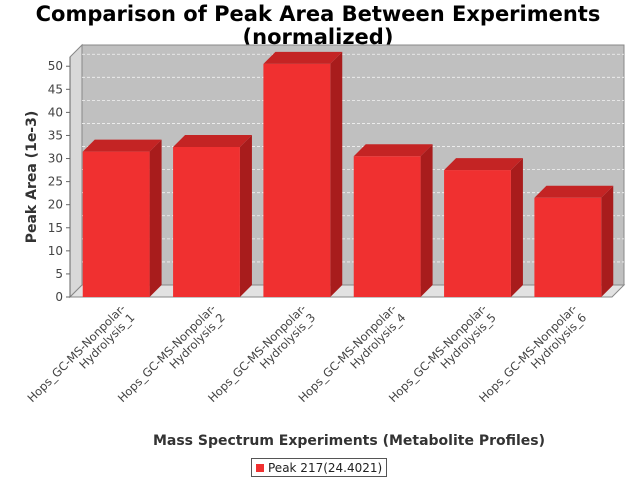  What do you see at coordinates (59, 274) in the screenshot?
I see `y-tick-label: 5` at bounding box center [59, 274].